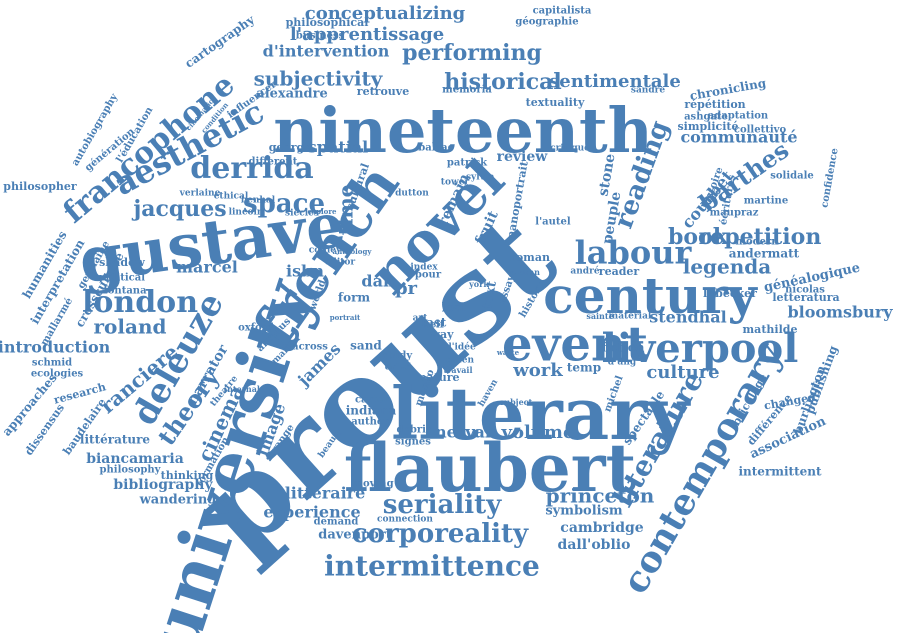 Image resolution: width=900 pixels, height=633 pixels. What do you see at coordinates (562, 11) in the screenshot?
I see `word-176: capitalista` at bounding box center [562, 11].